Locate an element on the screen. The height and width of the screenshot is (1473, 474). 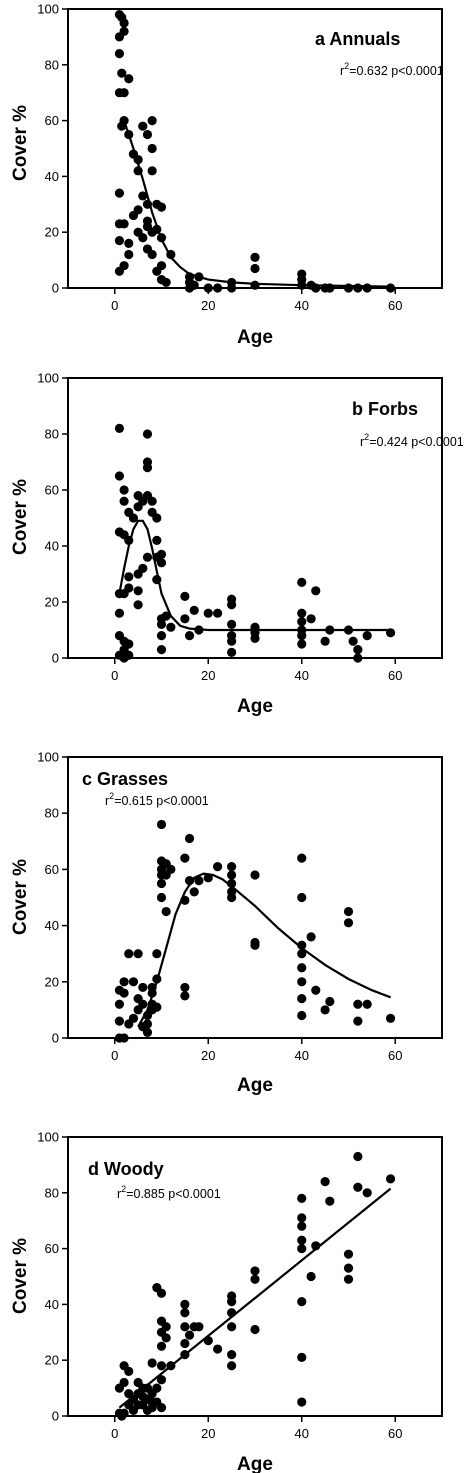
x-axis-title: Age is located at coordinates (255, 1463).